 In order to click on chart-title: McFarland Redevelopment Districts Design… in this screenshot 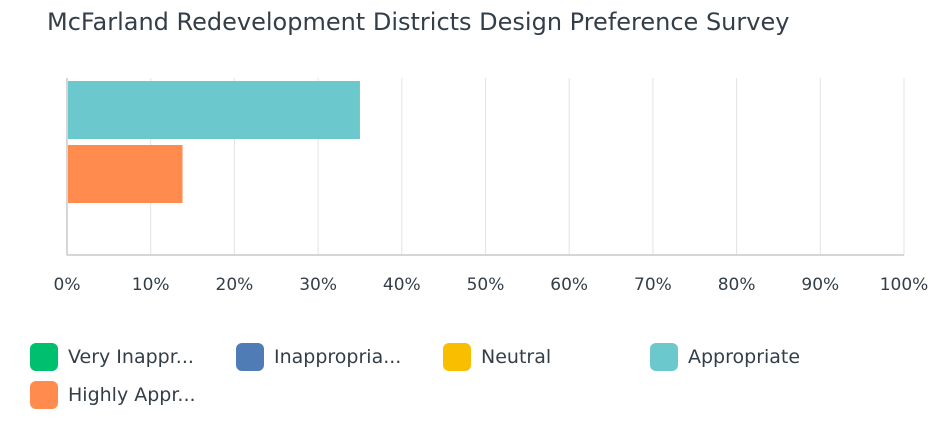, I will do `click(418, 22)`.